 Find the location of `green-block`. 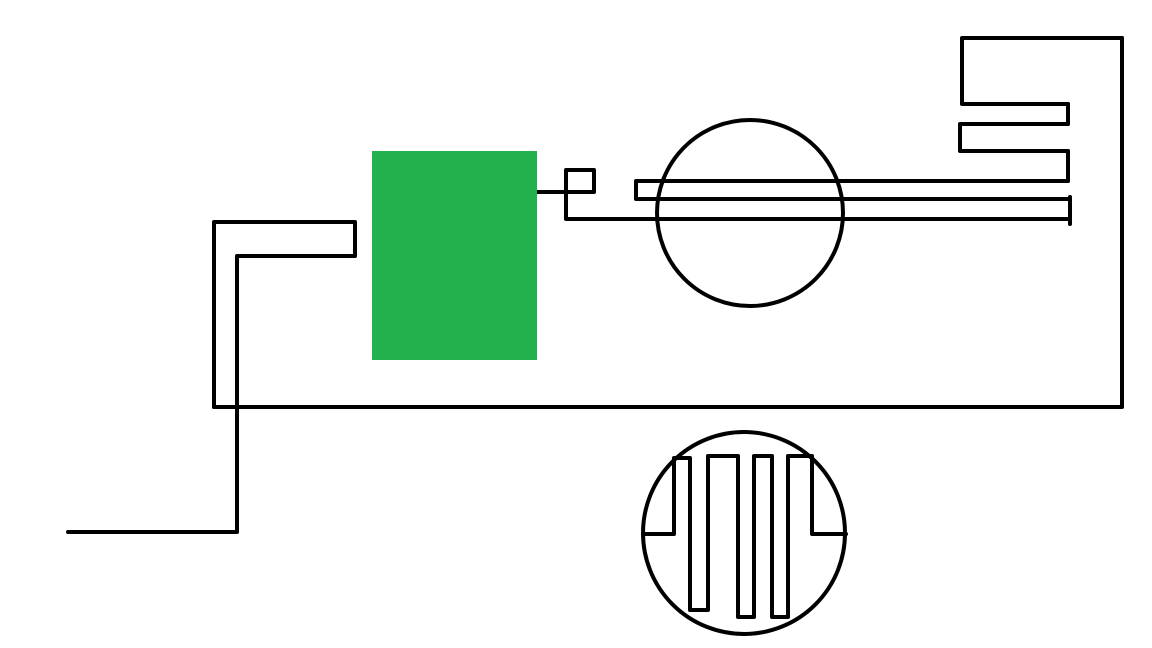

green-block is located at coordinates (454, 255).